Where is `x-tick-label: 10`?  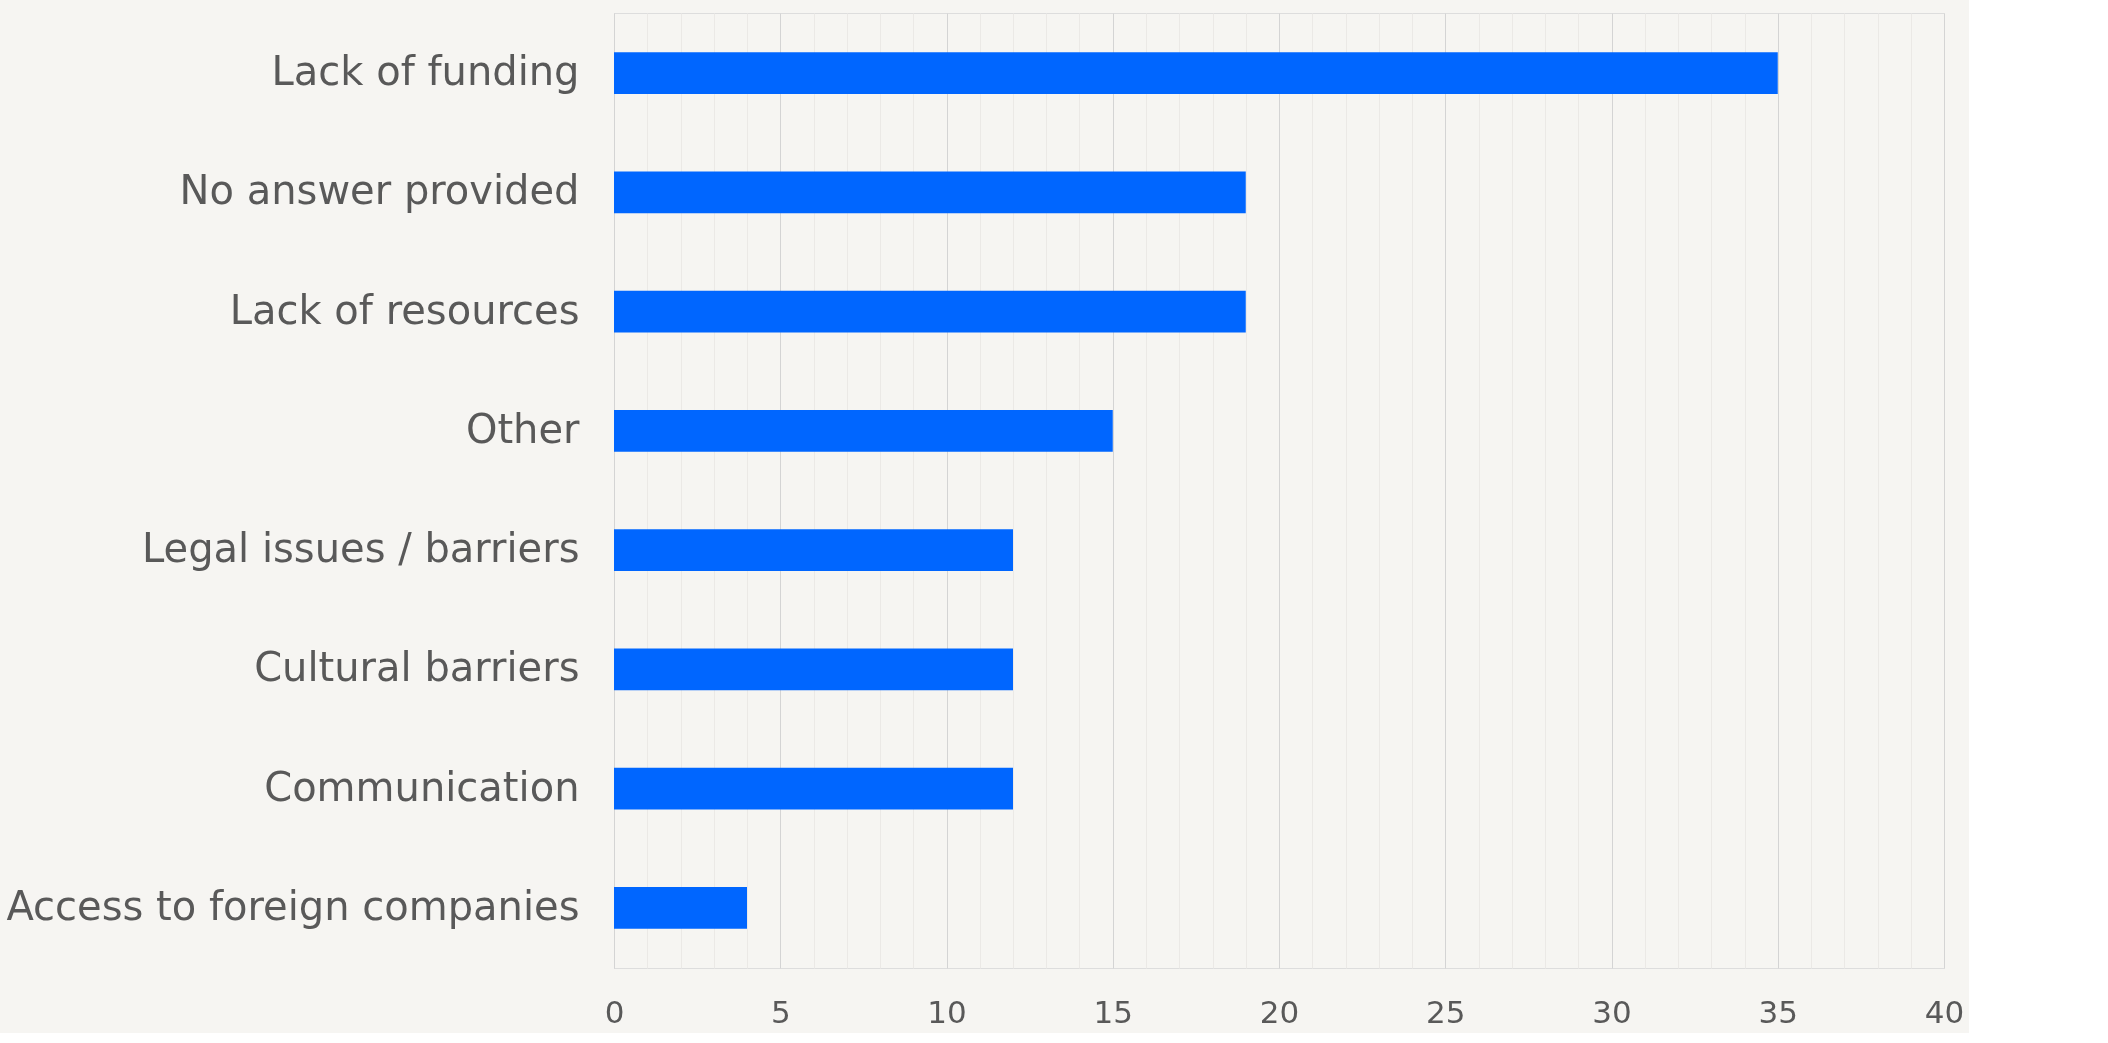 x-tick-label: 10 is located at coordinates (947, 1011).